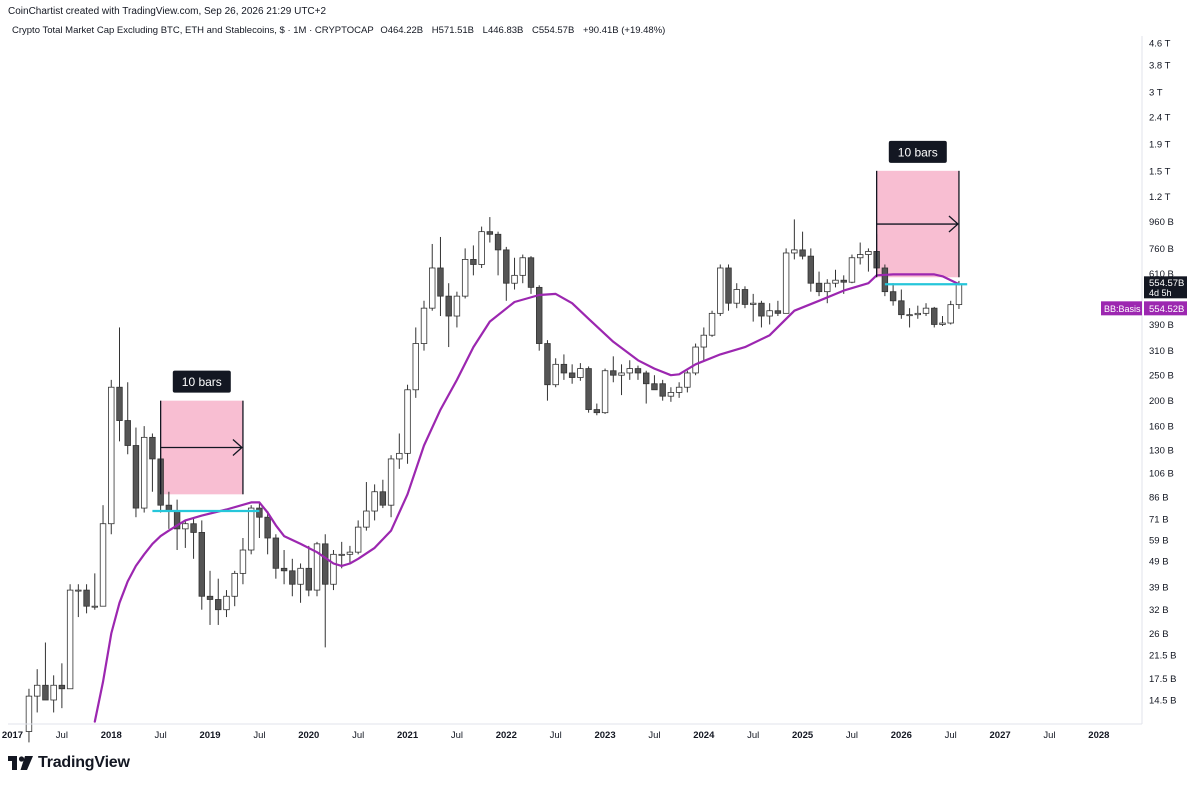 This screenshot has width=1199, height=786. Describe the element at coordinates (1160, 65) in the screenshot. I see `y-tick-label: 3.8 T` at that location.